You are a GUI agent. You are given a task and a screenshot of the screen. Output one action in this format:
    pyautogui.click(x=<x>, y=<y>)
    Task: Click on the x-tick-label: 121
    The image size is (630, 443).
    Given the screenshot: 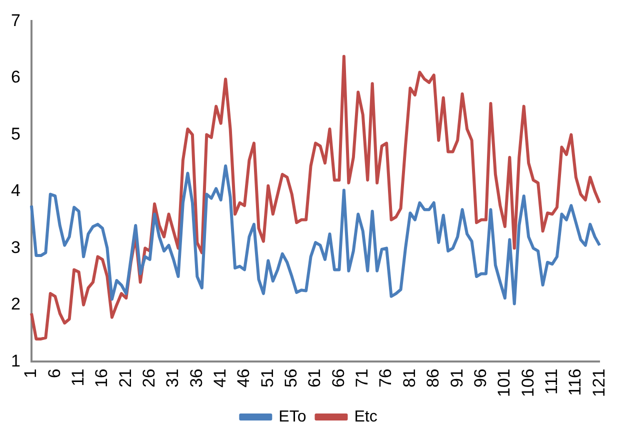 What is the action you would take?
    pyautogui.click(x=598, y=383)
    